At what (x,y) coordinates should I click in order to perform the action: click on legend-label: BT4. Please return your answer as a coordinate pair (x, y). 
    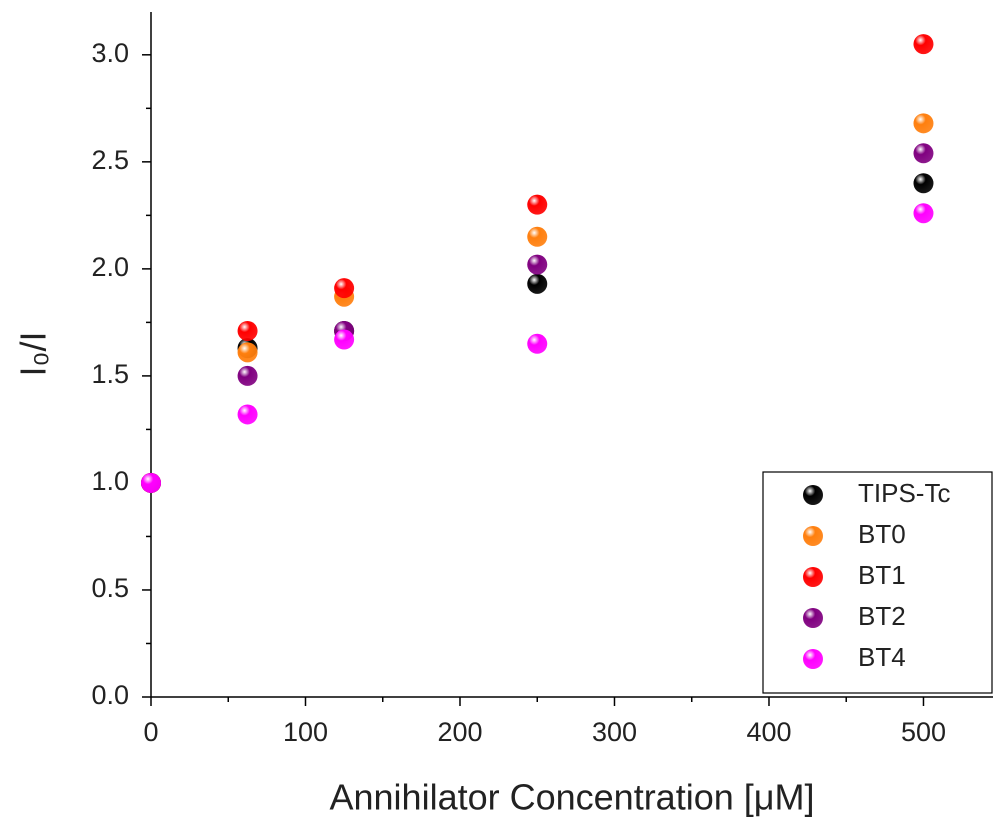
    Looking at the image, I should click on (882, 657).